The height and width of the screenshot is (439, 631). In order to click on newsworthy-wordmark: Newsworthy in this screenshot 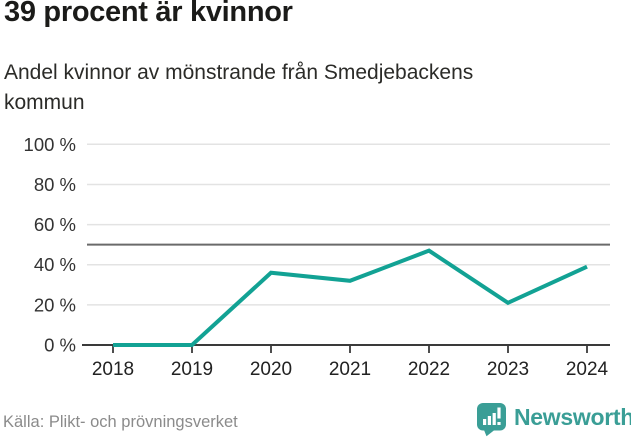, I will do `click(572, 417)`.